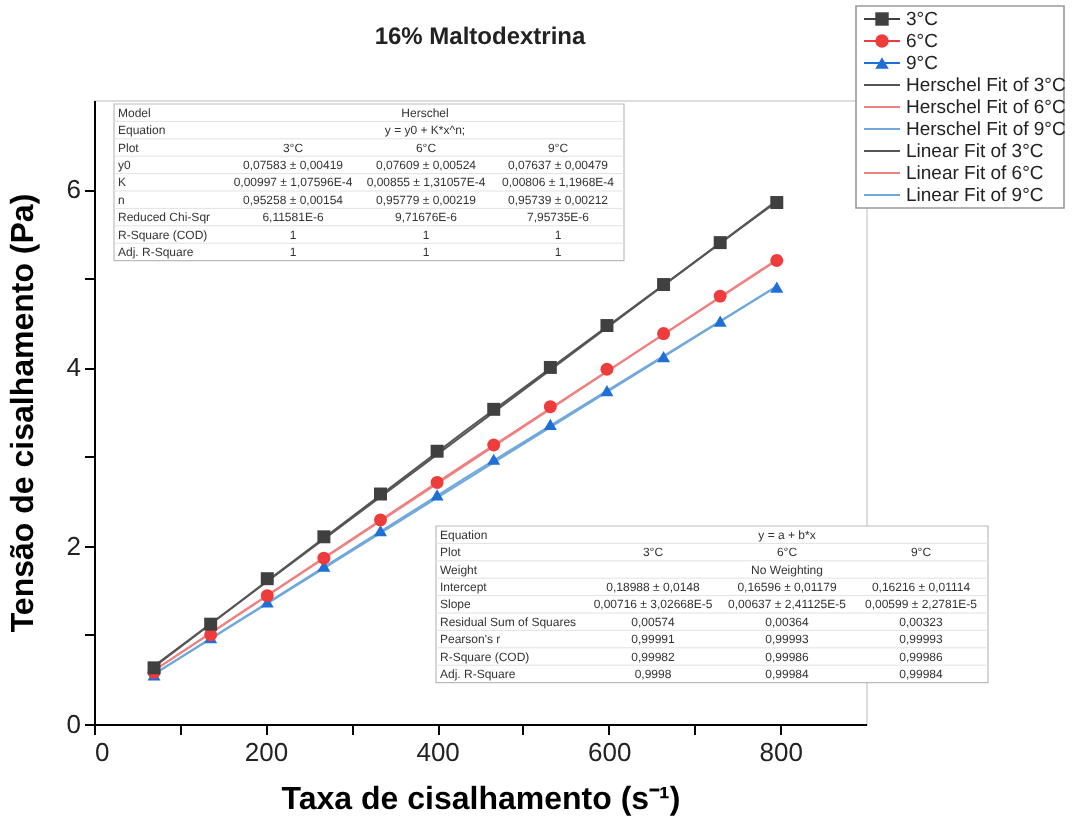 Image resolution: width=1072 pixels, height=824 pixels. What do you see at coordinates (975, 152) in the screenshot?
I see `legend-label: Linear Fit of 3°C` at bounding box center [975, 152].